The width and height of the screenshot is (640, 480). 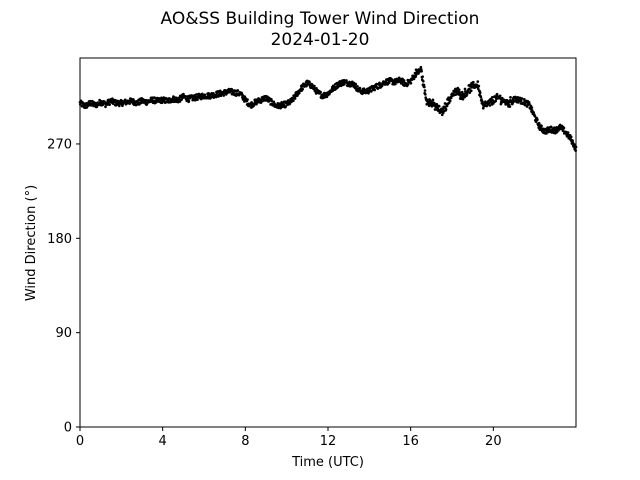 I want to click on x-axis-ticks: 0 4 8 12 16 20, so click(x=289, y=438).